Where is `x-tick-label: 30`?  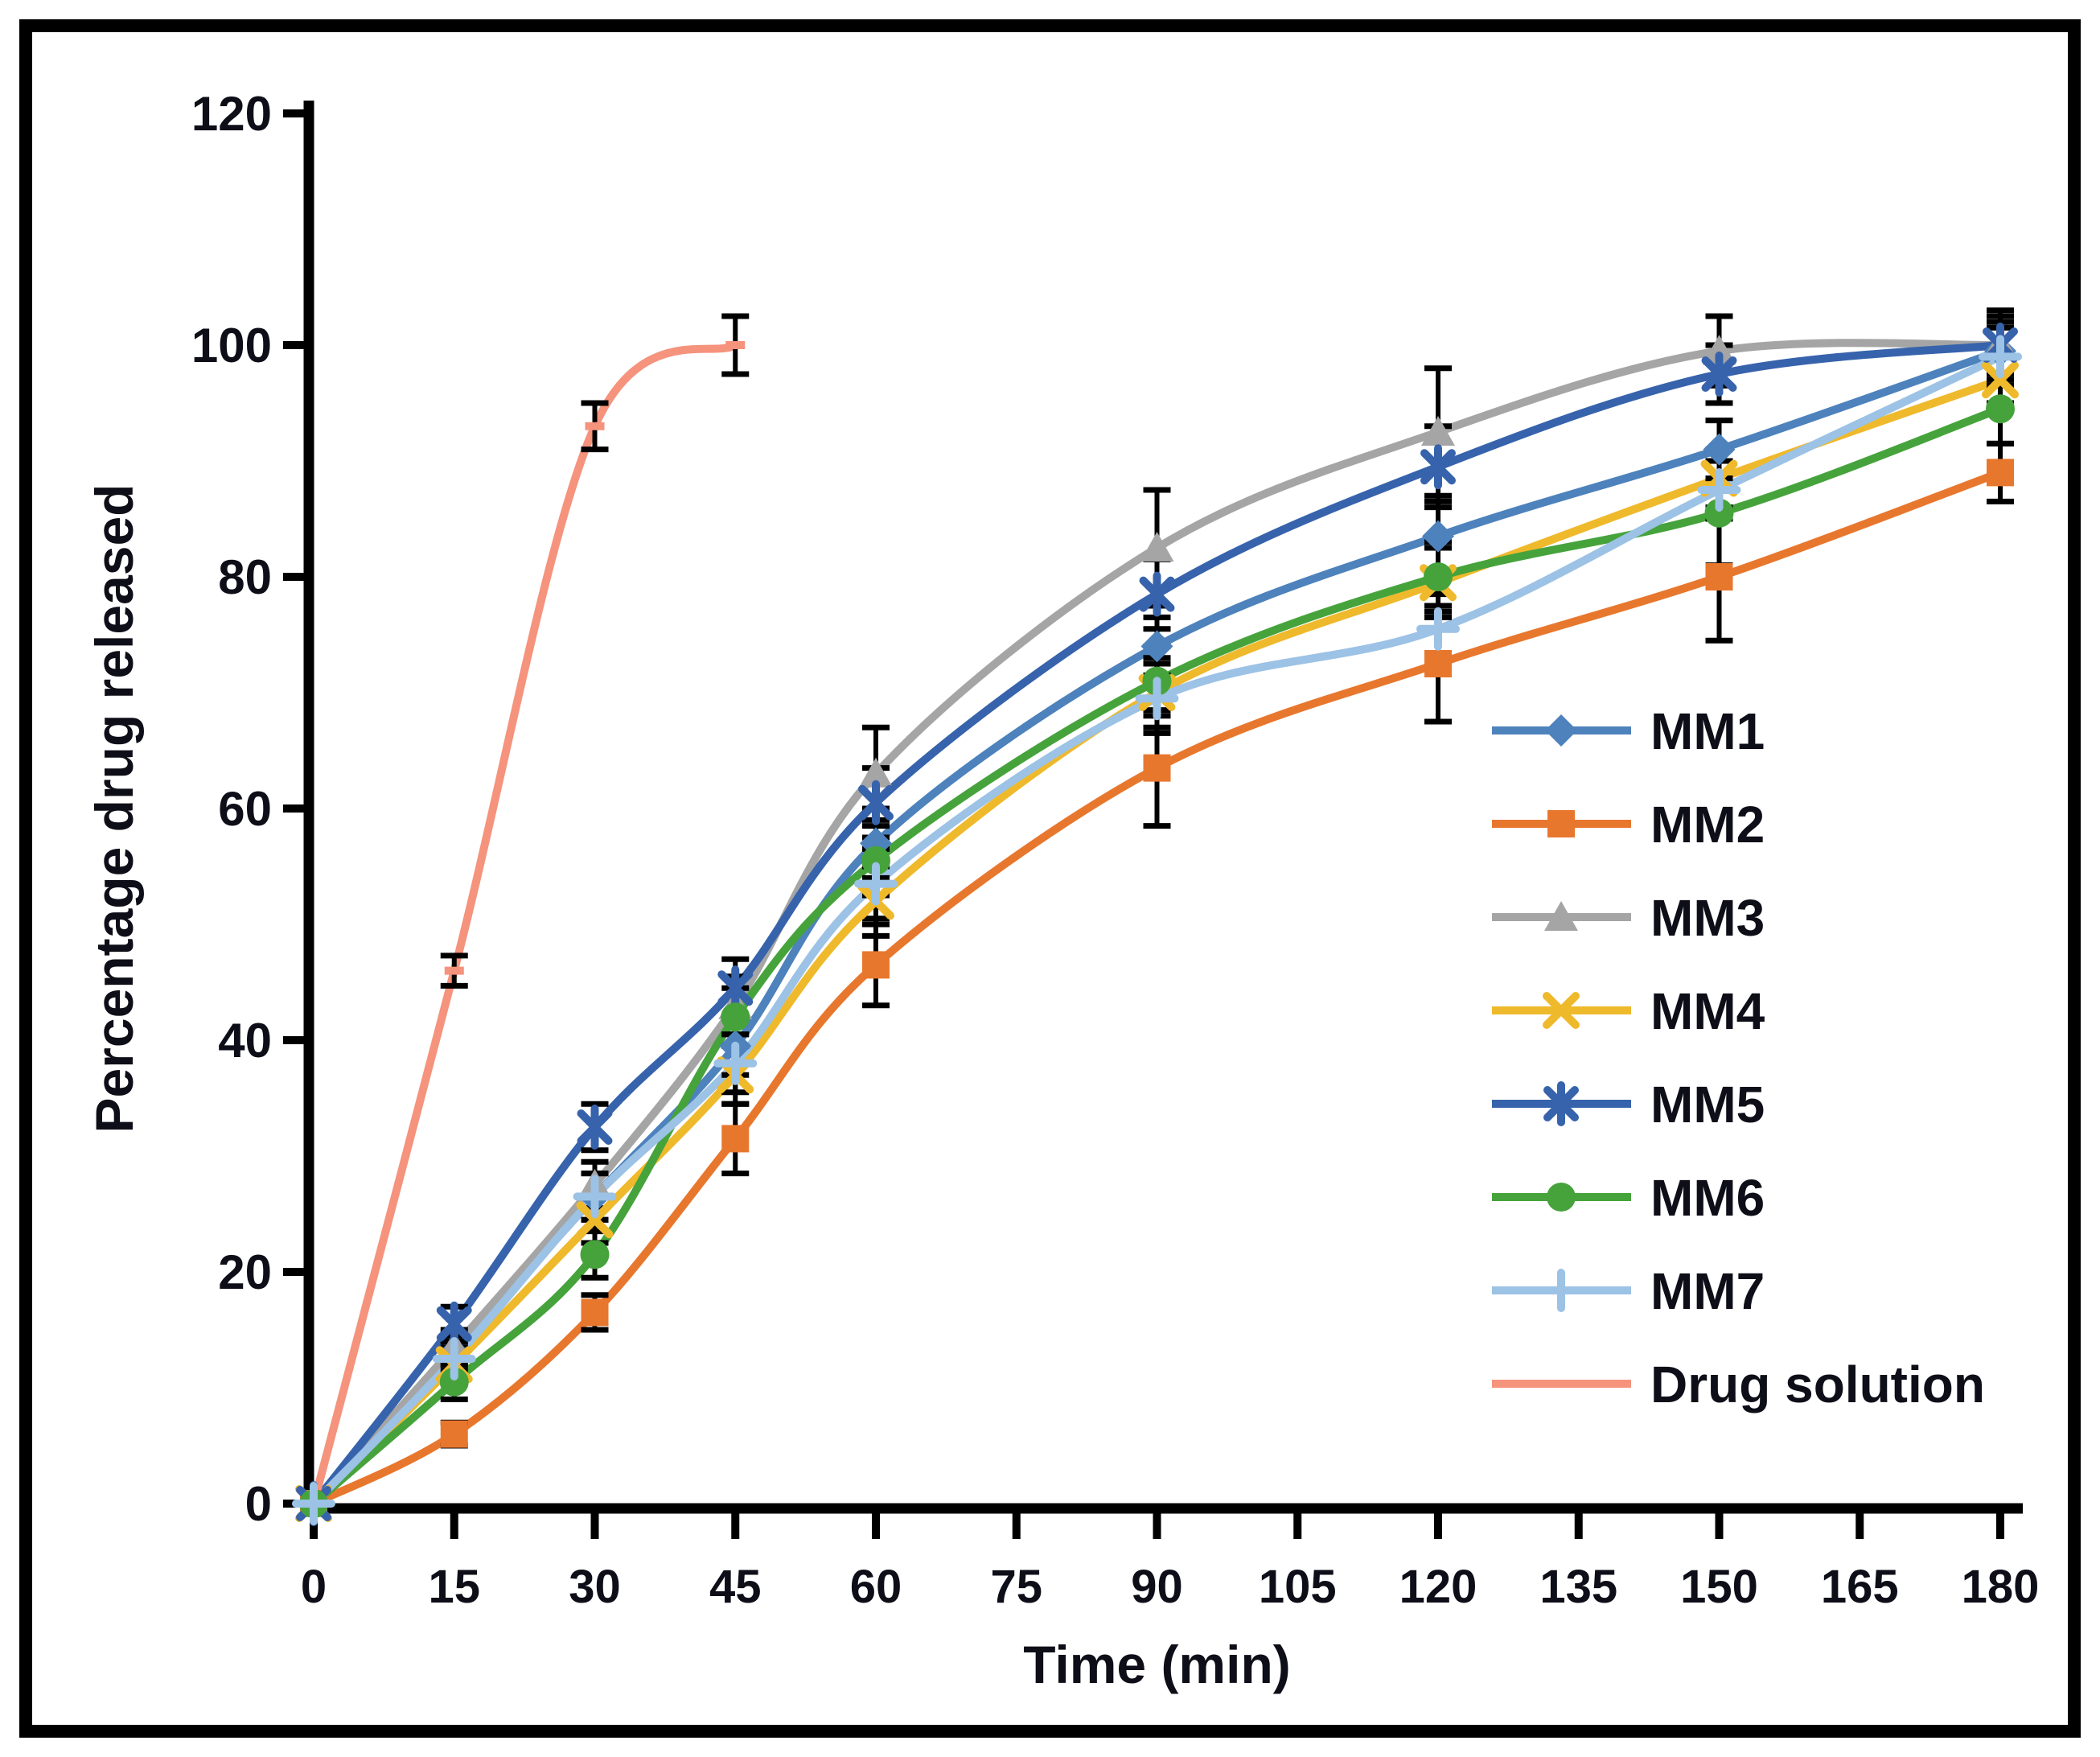
x-tick-label: 30 is located at coordinates (595, 1587).